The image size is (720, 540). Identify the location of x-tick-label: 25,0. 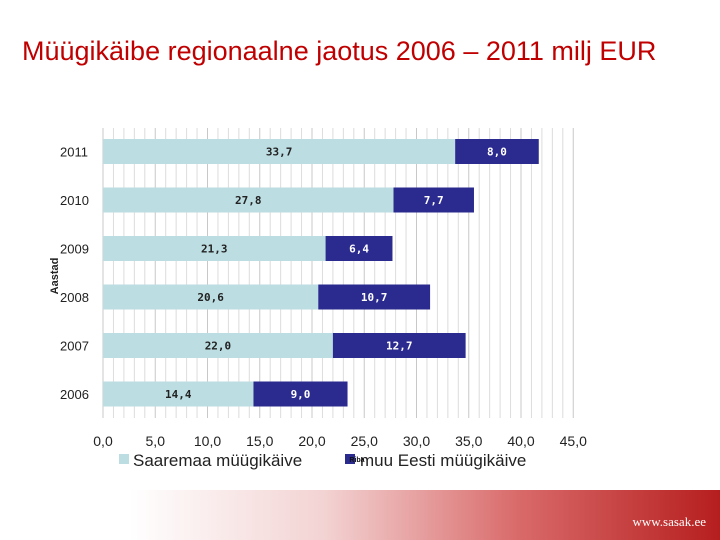
(364, 441).